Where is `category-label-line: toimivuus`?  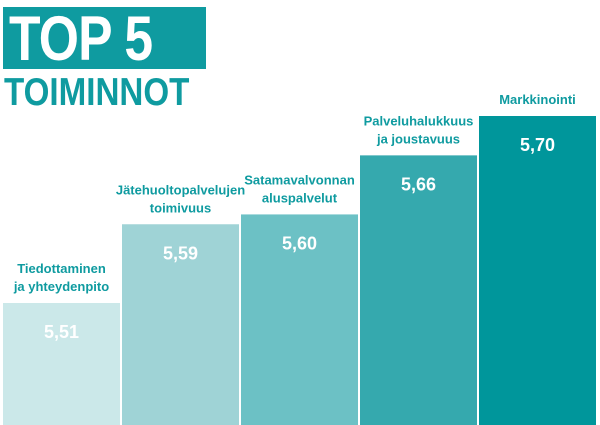
category-label-line: toimivuus is located at coordinates (180, 207).